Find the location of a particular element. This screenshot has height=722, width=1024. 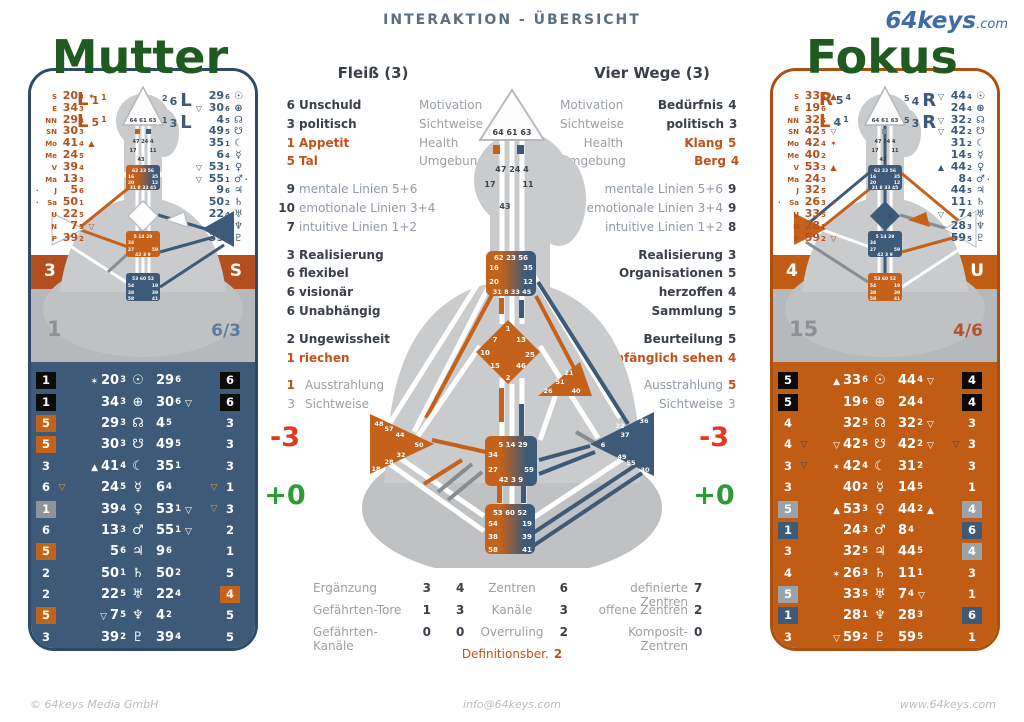

right-gate-cell: 42 2 ▽ is located at coordinates (921, 444).